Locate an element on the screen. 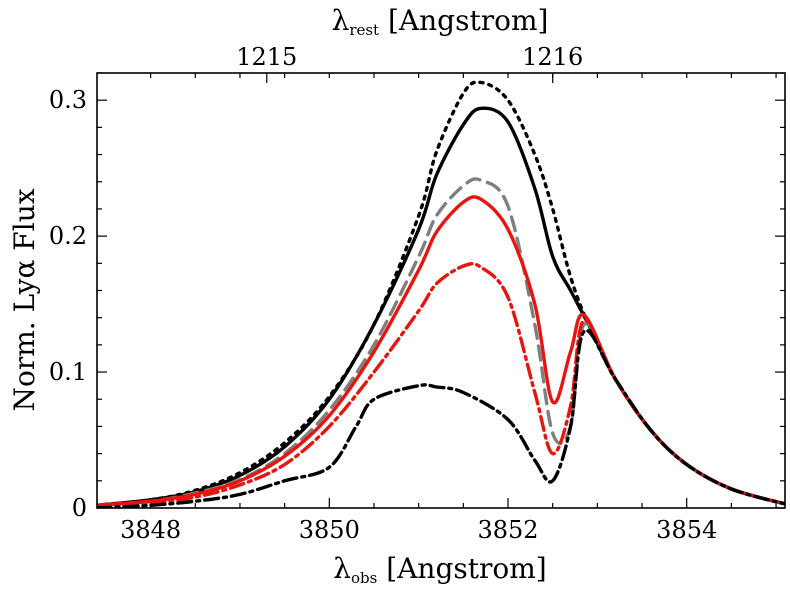 Image resolution: width=790 pixels, height=590 pixels. top-tick-label: 1216 is located at coordinates (552, 57).